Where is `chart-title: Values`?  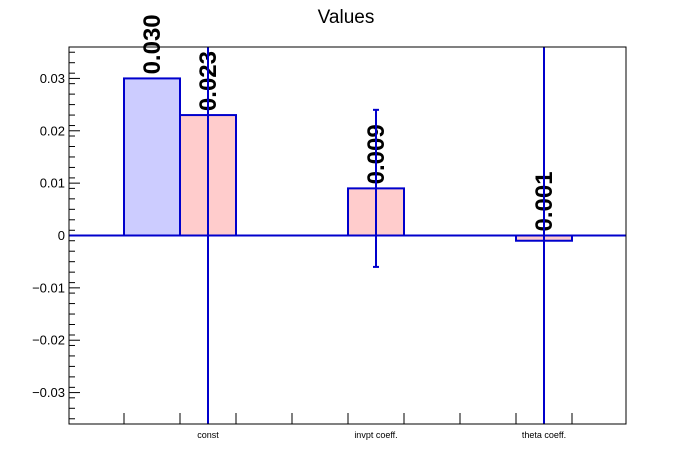
chart-title: Values is located at coordinates (346, 17).